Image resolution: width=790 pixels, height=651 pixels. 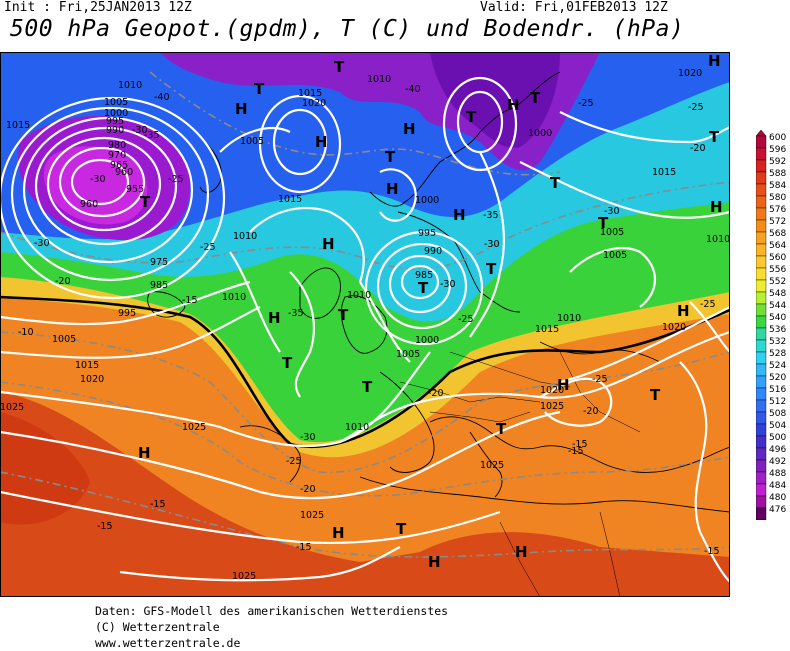 I want to click on legend-level: 500, so click(x=777, y=438).